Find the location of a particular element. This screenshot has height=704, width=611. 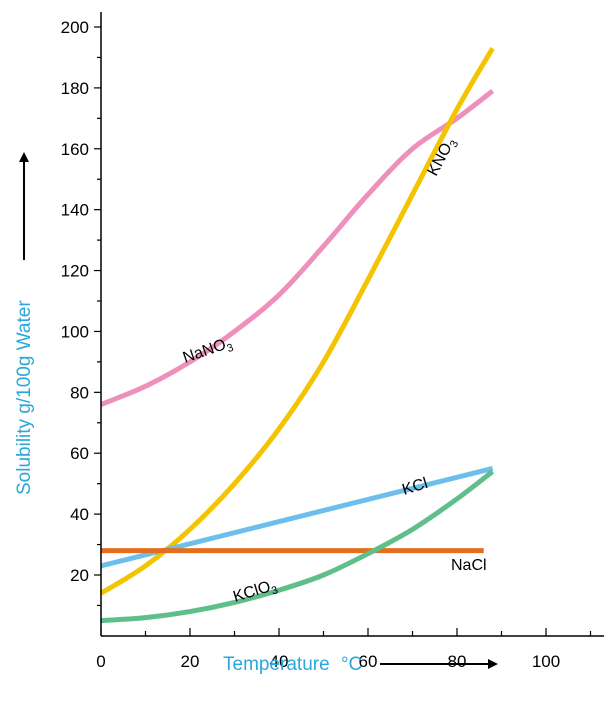

y-tick-label: 100 is located at coordinates (75, 331).